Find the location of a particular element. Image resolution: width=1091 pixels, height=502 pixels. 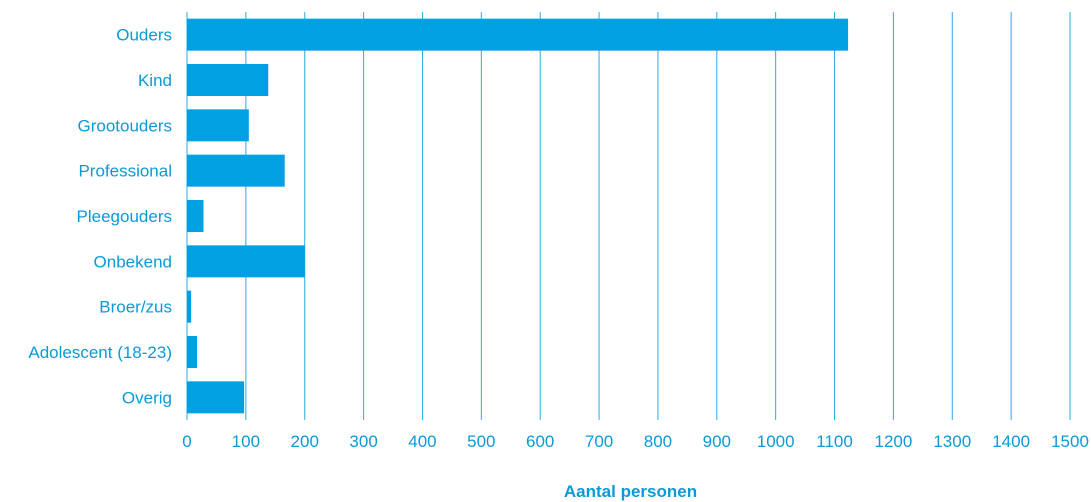

x-tick-label: 300 is located at coordinates (363, 441).